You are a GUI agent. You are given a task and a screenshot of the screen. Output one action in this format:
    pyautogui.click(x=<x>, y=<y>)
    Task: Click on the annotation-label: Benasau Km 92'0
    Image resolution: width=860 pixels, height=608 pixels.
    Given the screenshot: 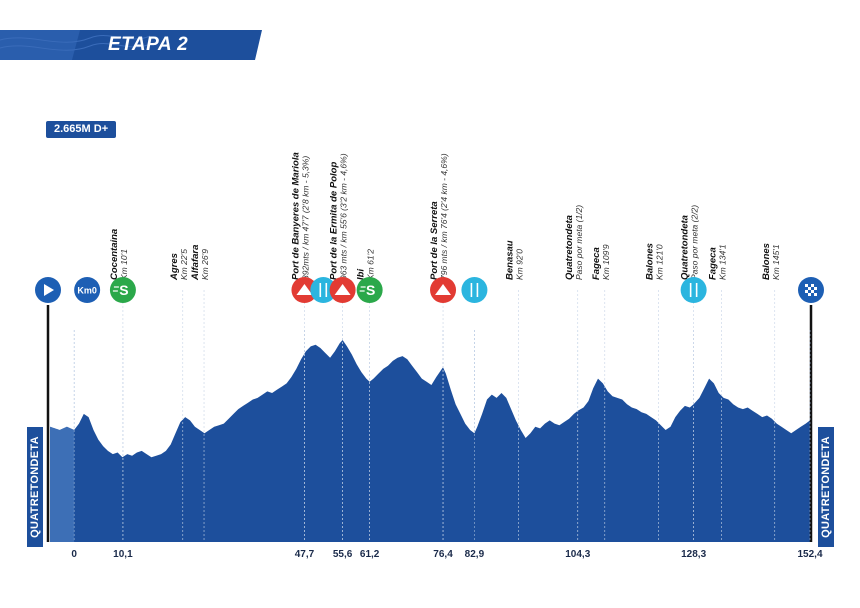 What is the action you would take?
    pyautogui.click(x=514, y=260)
    